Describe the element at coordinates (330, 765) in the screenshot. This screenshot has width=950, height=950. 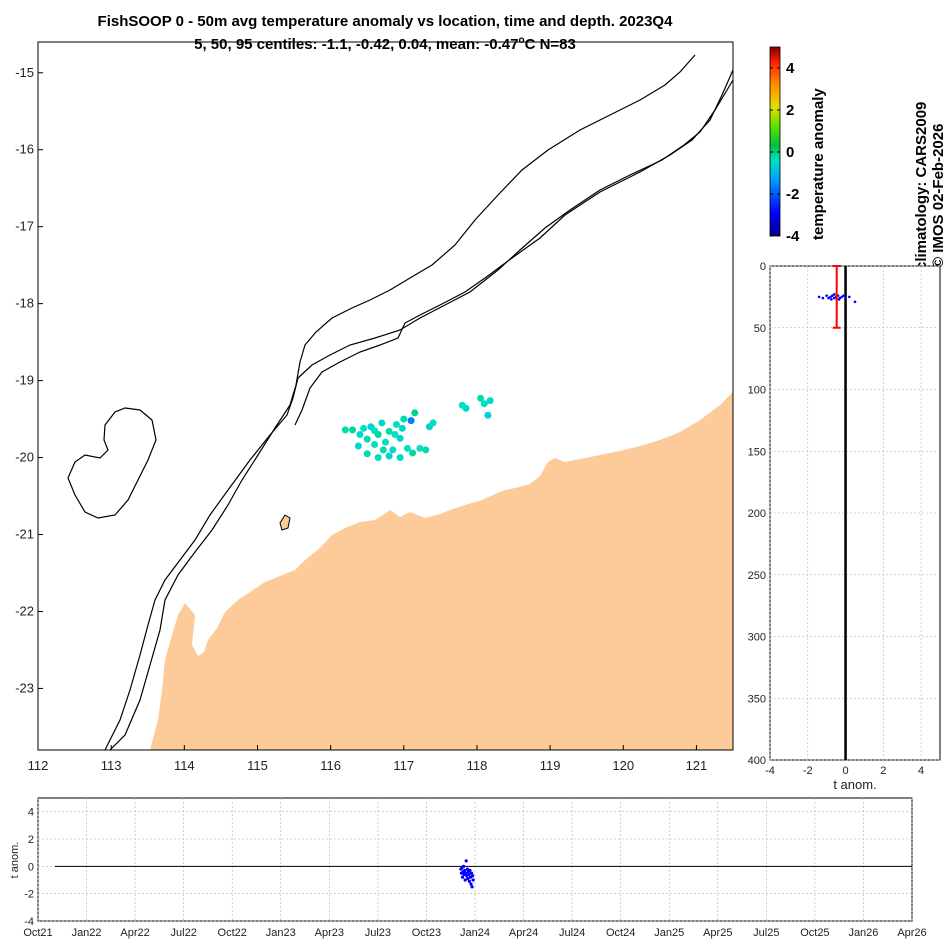
I see `map-xtick-label: 116` at that location.